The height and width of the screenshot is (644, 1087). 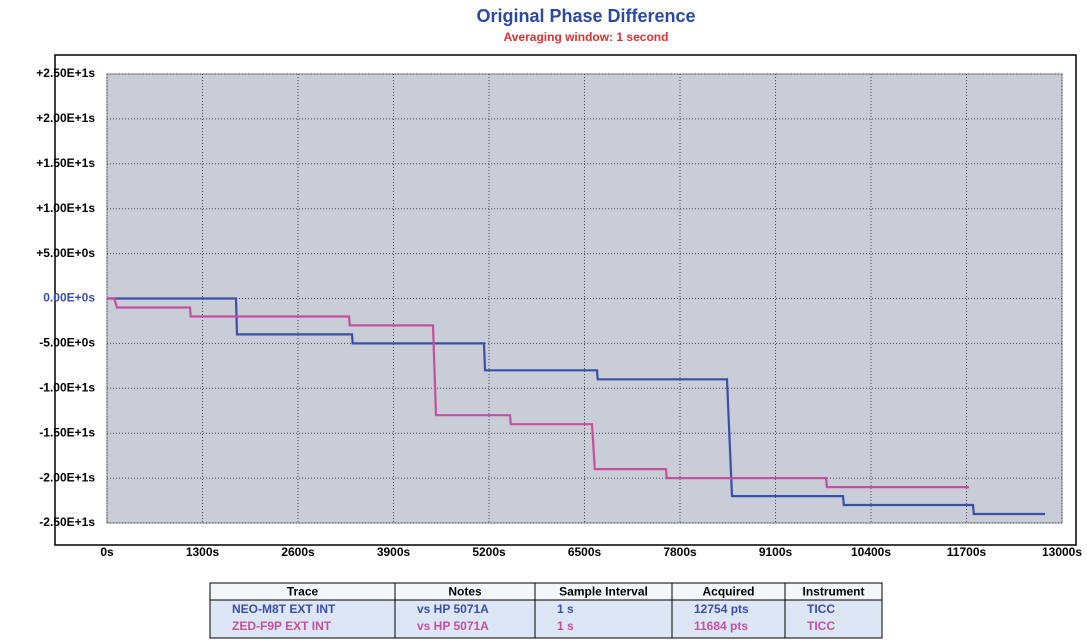 What do you see at coordinates (203, 552) in the screenshot?
I see `x-tick-label: 1300s` at bounding box center [203, 552].